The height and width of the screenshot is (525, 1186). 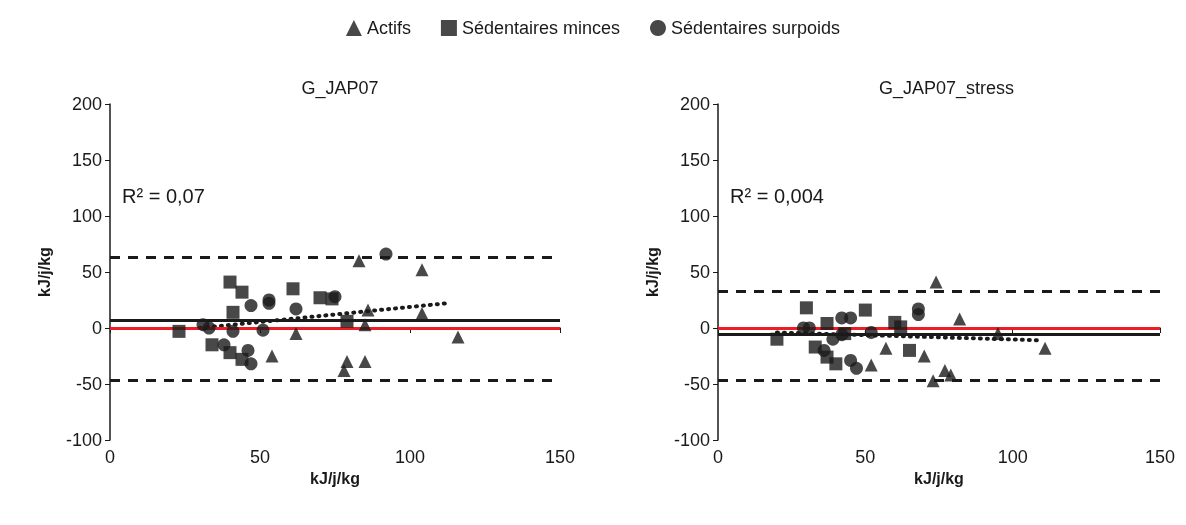 I want to click on legend-label: Sédentaires minces, so click(x=541, y=28).